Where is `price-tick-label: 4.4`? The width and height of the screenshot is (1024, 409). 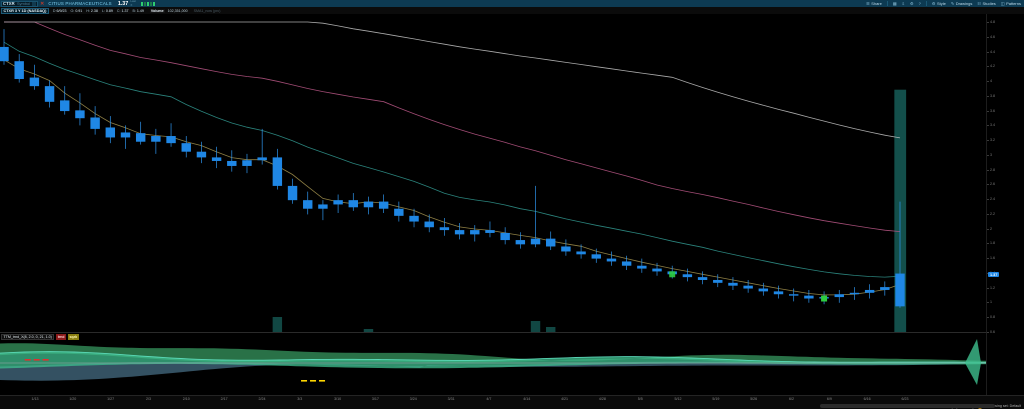 price-tick-label: 4.4 is located at coordinates (992, 51).